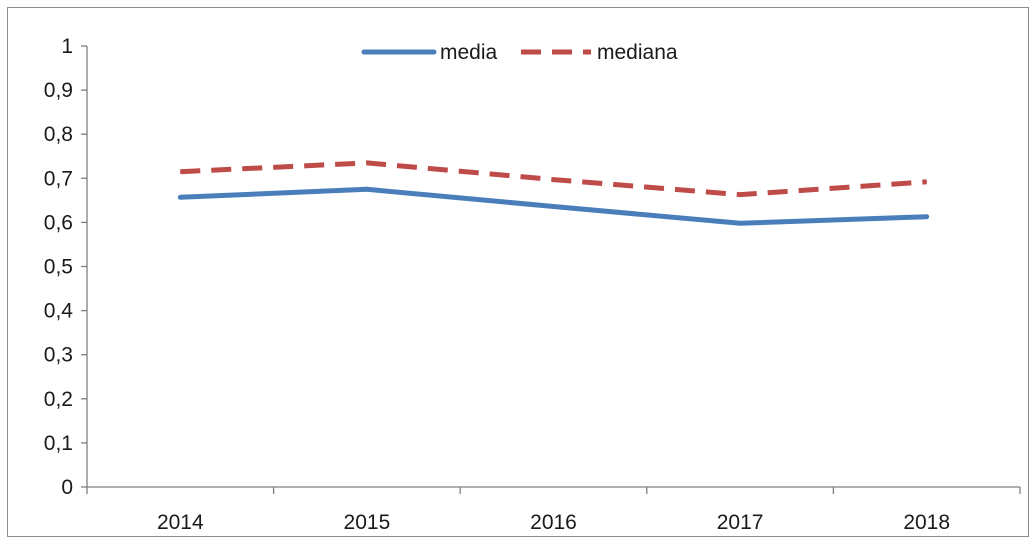 The image size is (1036, 545). I want to click on y-tick-label: 0,1, so click(58, 443).